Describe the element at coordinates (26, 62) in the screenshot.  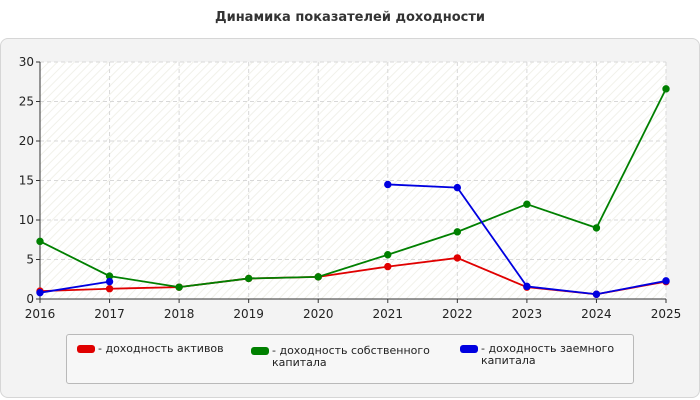
I see `y-tick-label: 30` at that location.